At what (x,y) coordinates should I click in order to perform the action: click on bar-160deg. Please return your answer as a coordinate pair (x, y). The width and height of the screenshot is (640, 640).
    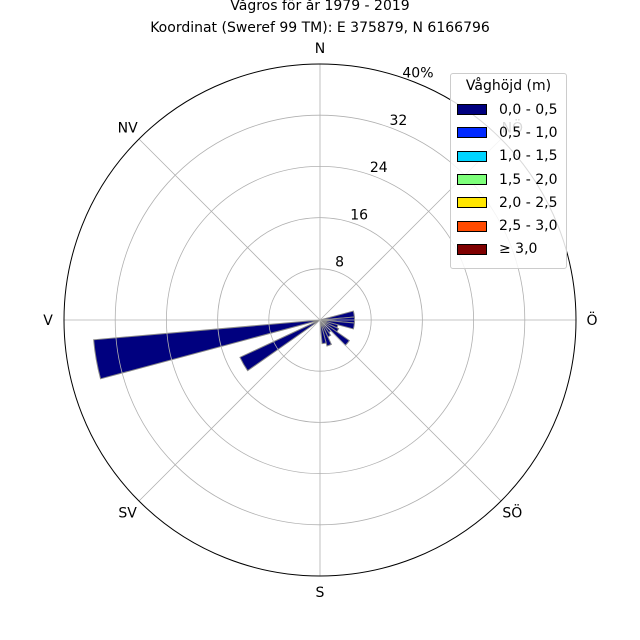
    Looking at the image, I should click on (326, 333).